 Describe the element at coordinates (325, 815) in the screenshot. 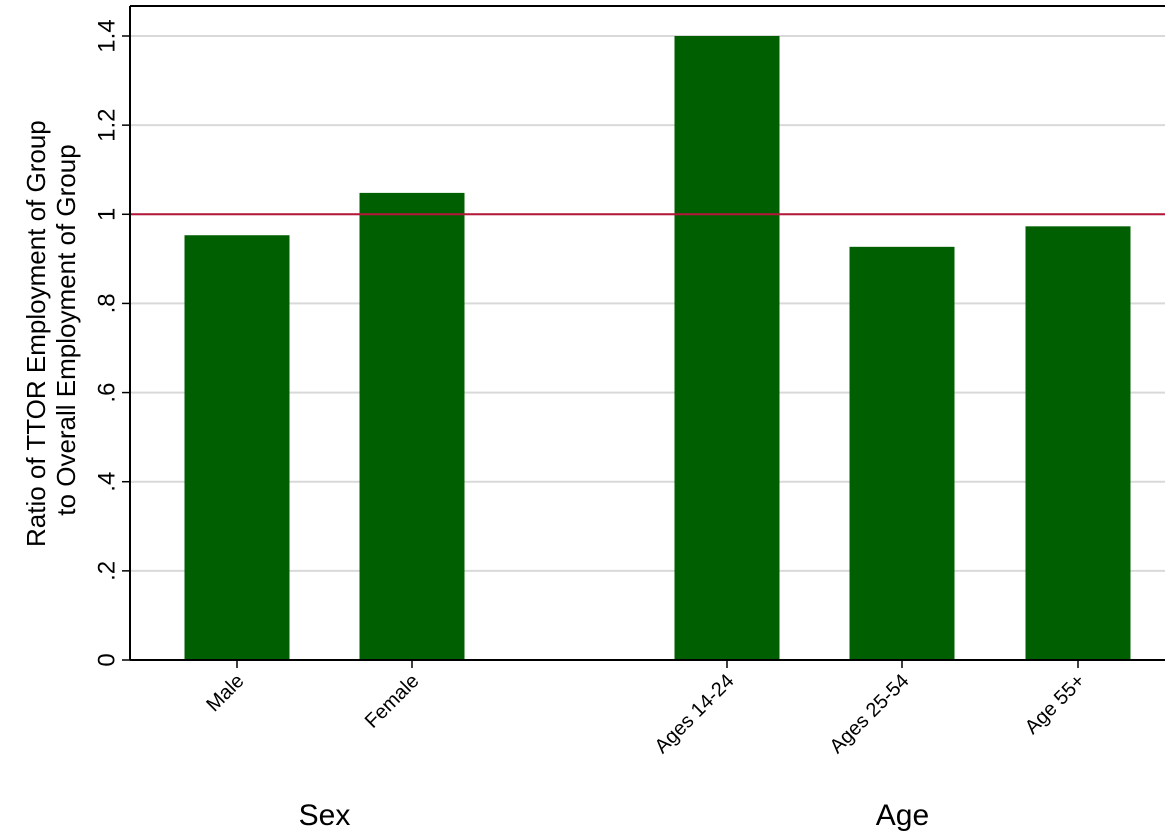

I see `group-label: Sex` at that location.